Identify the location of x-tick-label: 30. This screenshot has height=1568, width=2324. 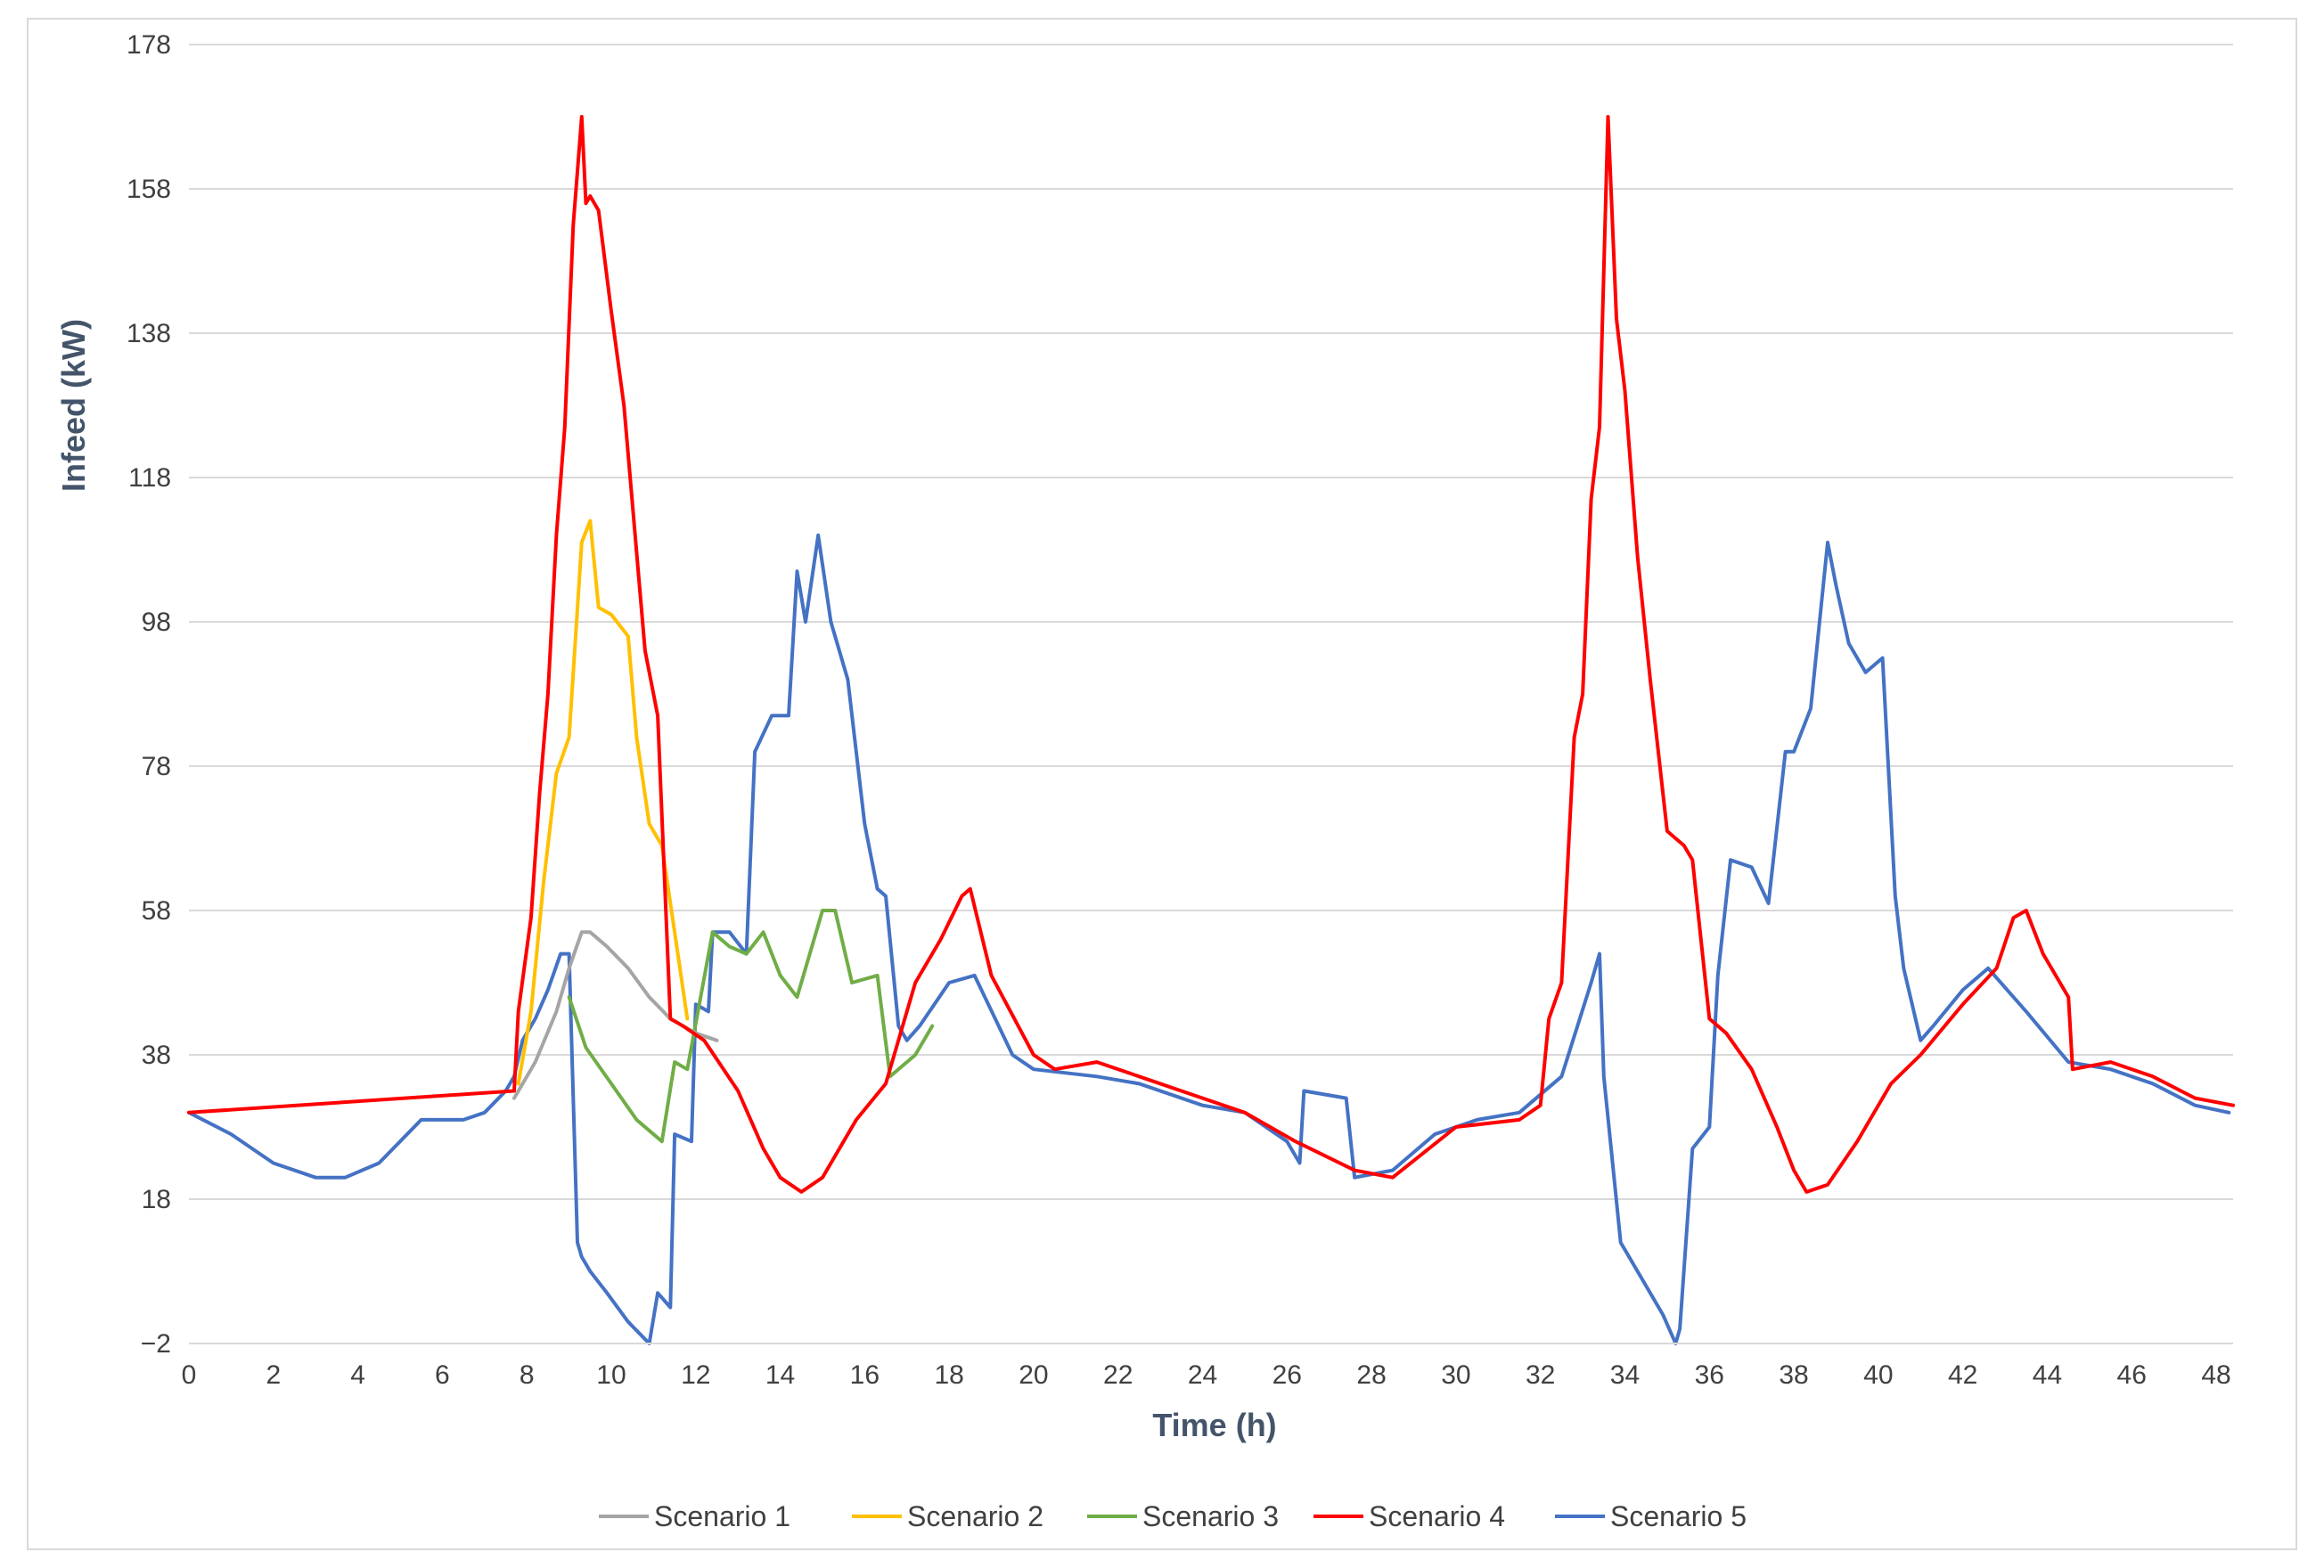
(1455, 1375).